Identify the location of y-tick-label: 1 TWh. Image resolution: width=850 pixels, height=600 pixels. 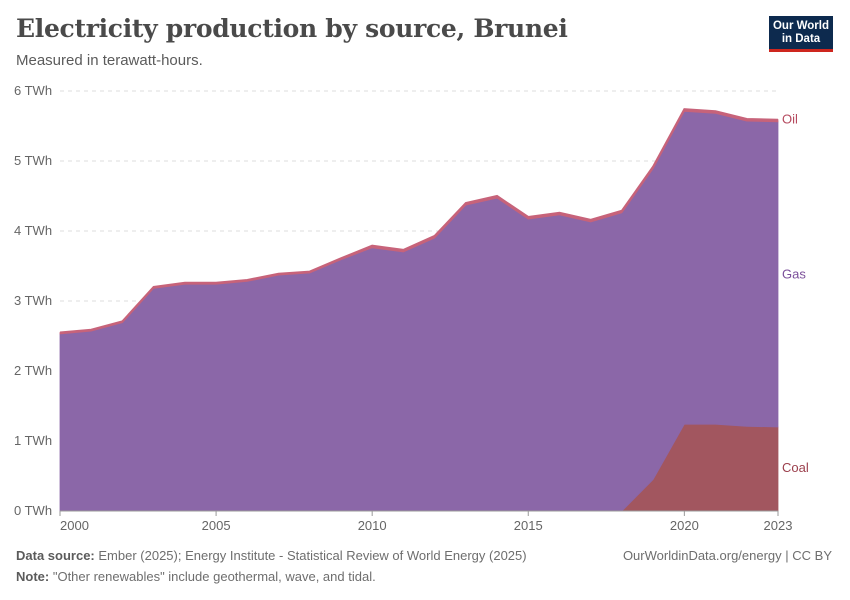
(33, 440).